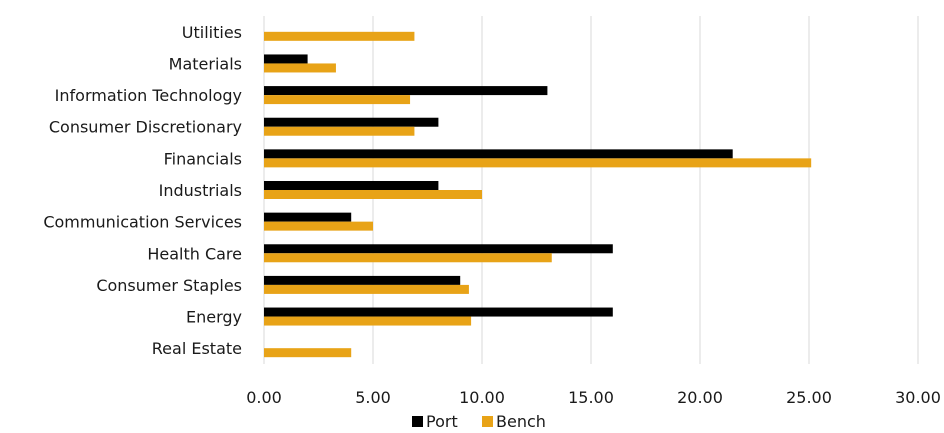  What do you see at coordinates (700, 397) in the screenshot?
I see `x-tick-label: 20.00` at bounding box center [700, 397].